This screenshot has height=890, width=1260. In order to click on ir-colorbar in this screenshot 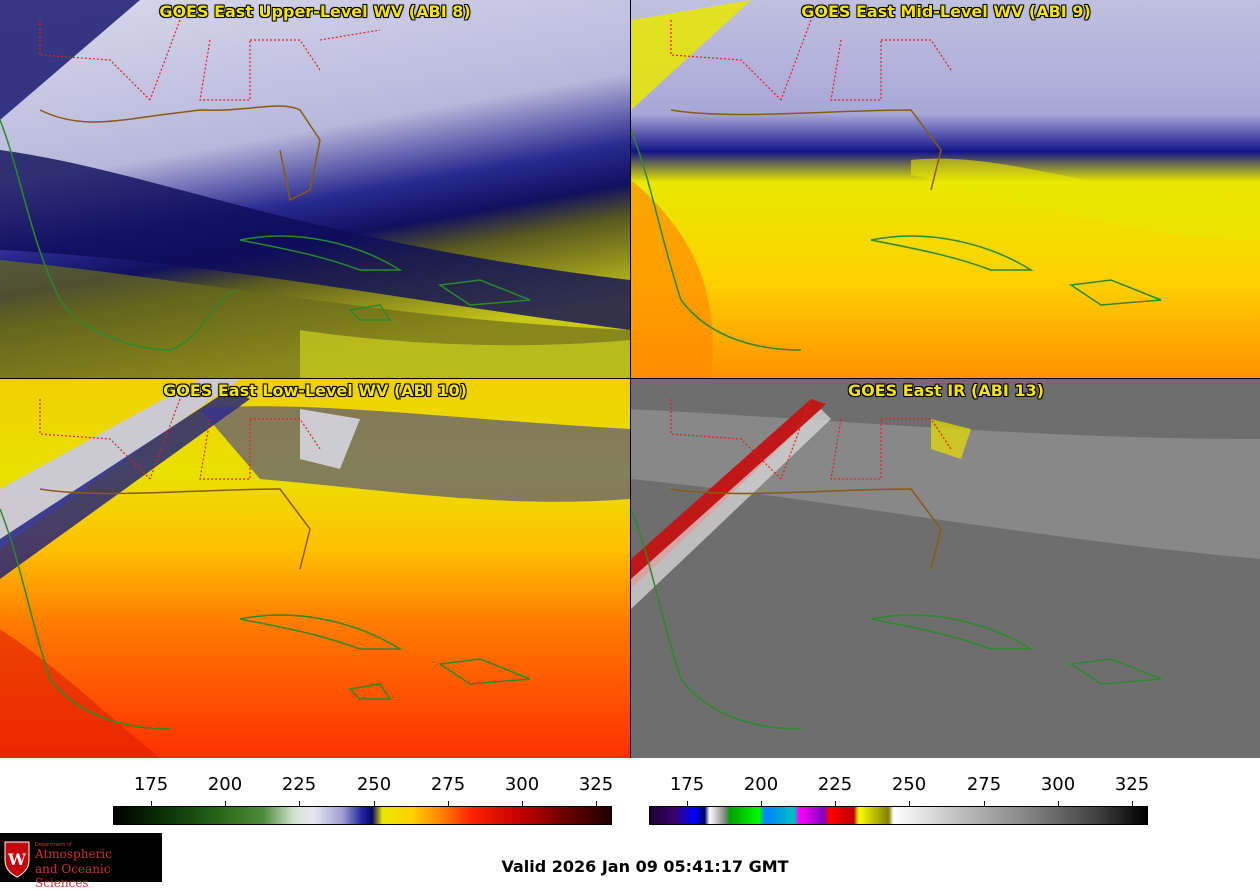, I will do `click(898, 815)`.